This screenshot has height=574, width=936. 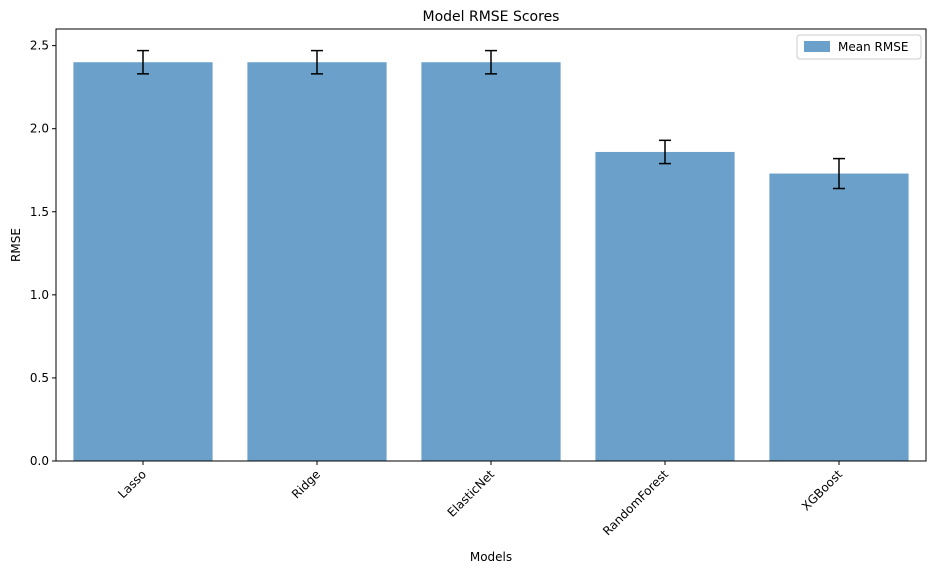 I want to click on legend-label: Mean RMSE, so click(x=873, y=47).